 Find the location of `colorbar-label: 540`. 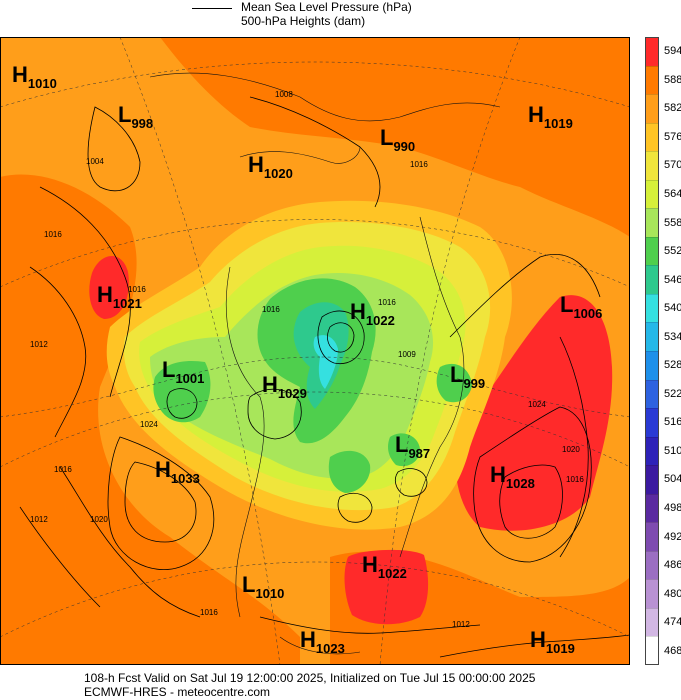

colorbar-label: 540 is located at coordinates (672, 308).